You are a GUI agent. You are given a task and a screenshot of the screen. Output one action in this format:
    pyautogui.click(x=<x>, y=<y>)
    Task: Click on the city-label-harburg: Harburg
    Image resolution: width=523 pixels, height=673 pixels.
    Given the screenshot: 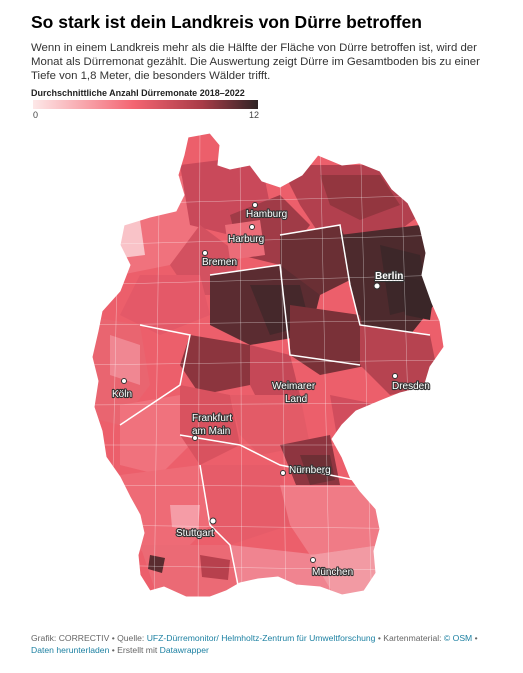 What is the action you would take?
    pyautogui.click(x=246, y=239)
    